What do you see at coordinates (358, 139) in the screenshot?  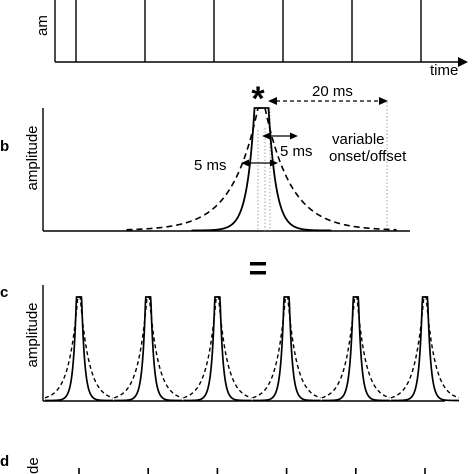 I see `panel-b-variable-label: variable` at bounding box center [358, 139].